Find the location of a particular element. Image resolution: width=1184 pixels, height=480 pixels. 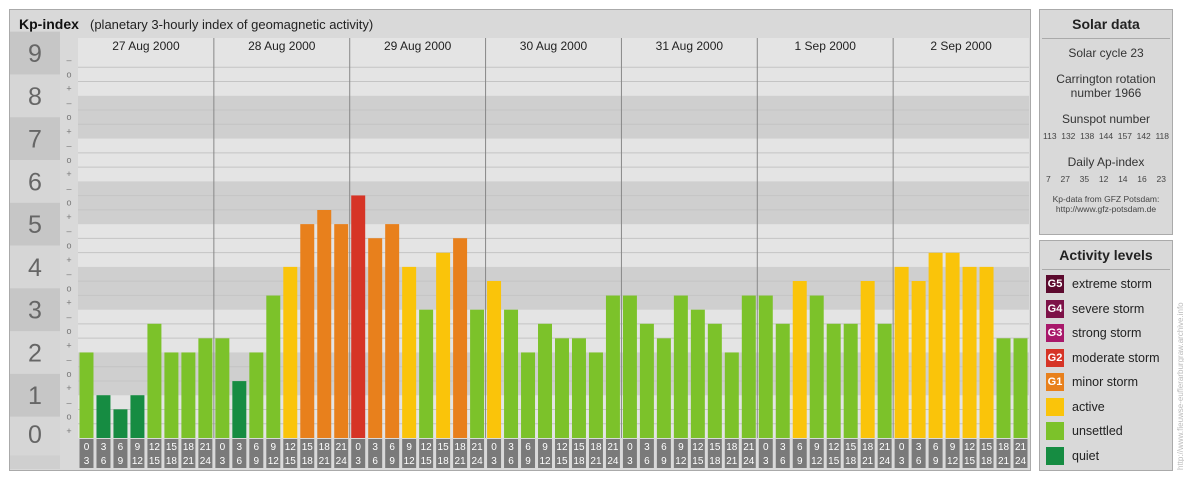

day-header is located at coordinates (553, 45).